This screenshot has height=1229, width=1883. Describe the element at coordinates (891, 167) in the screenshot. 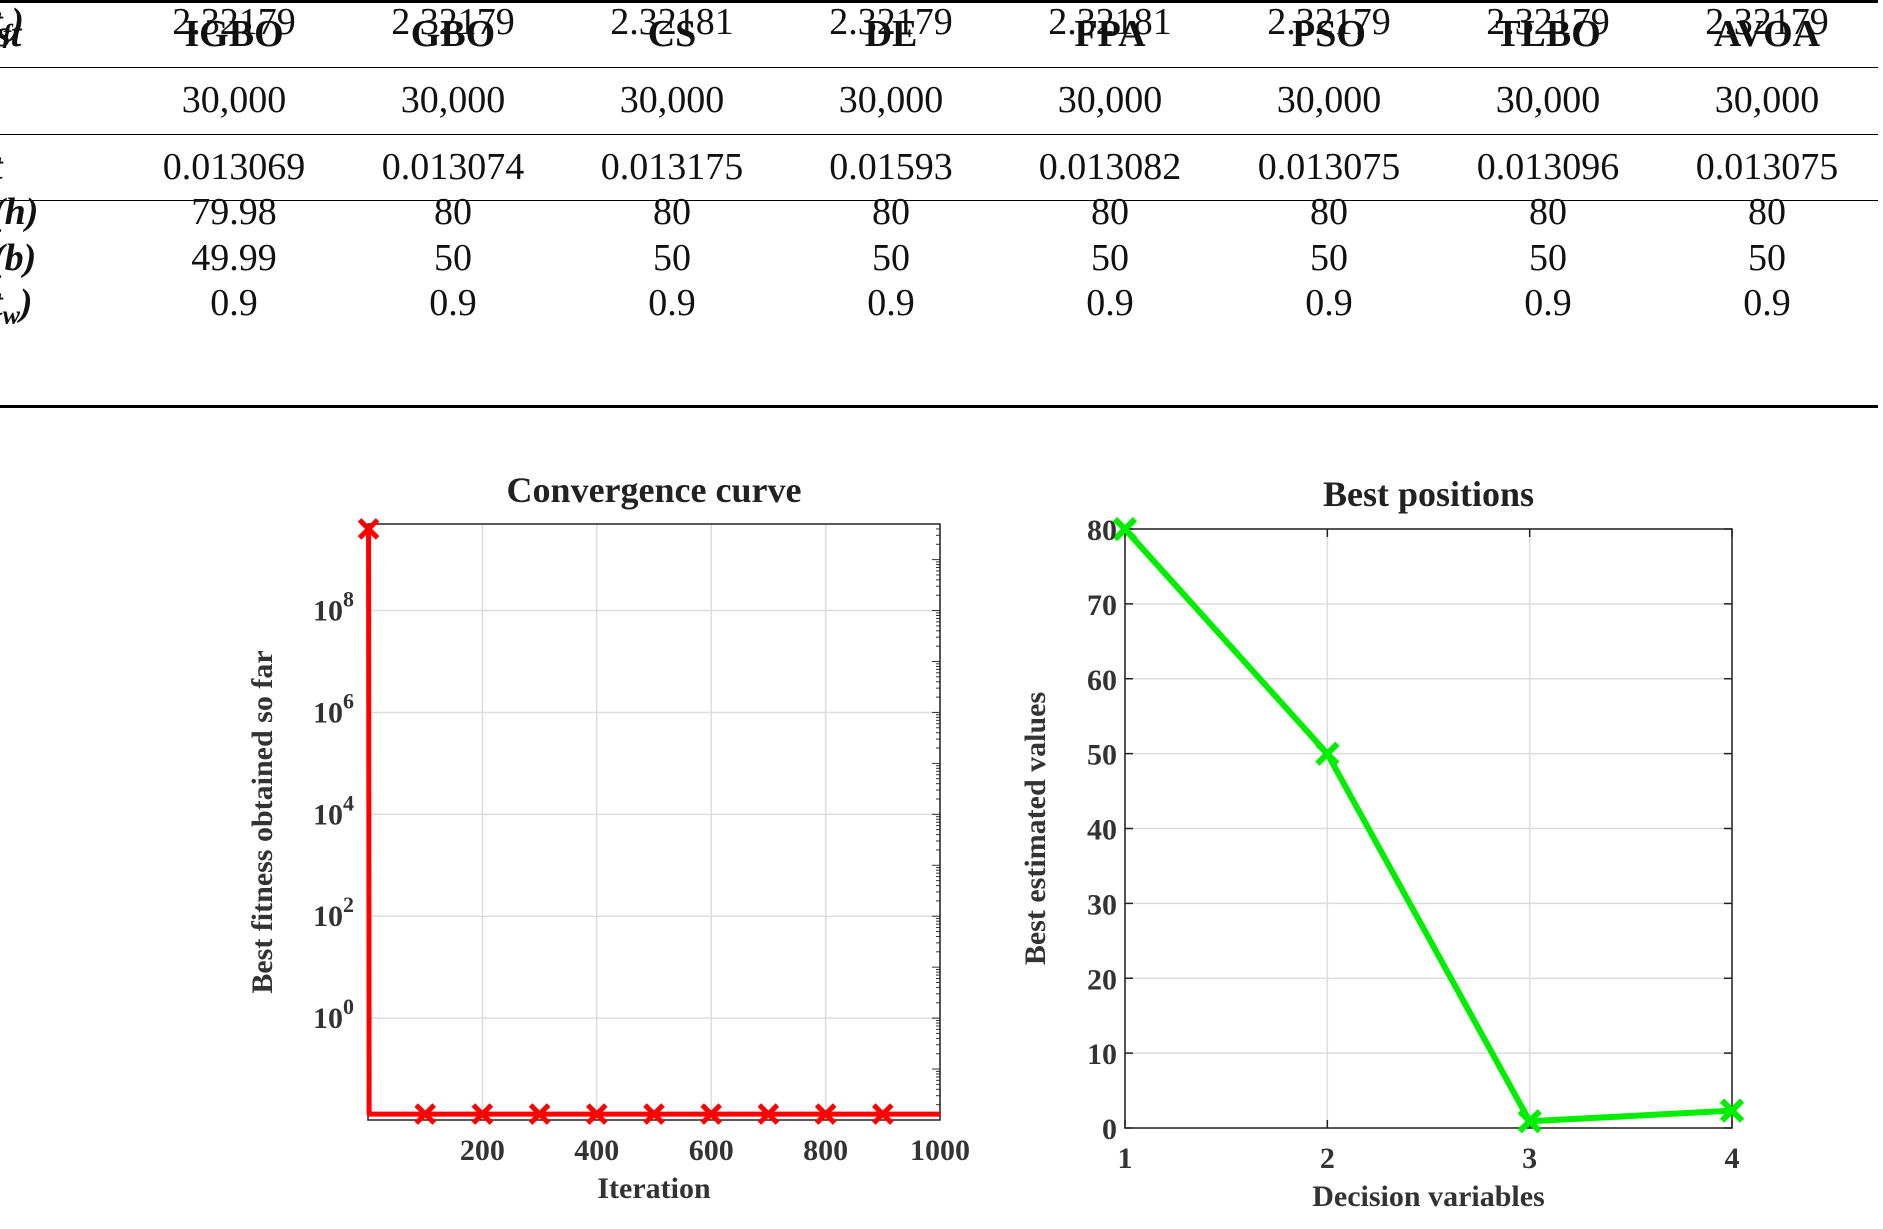

I see `table-cell: 0.01593` at that location.